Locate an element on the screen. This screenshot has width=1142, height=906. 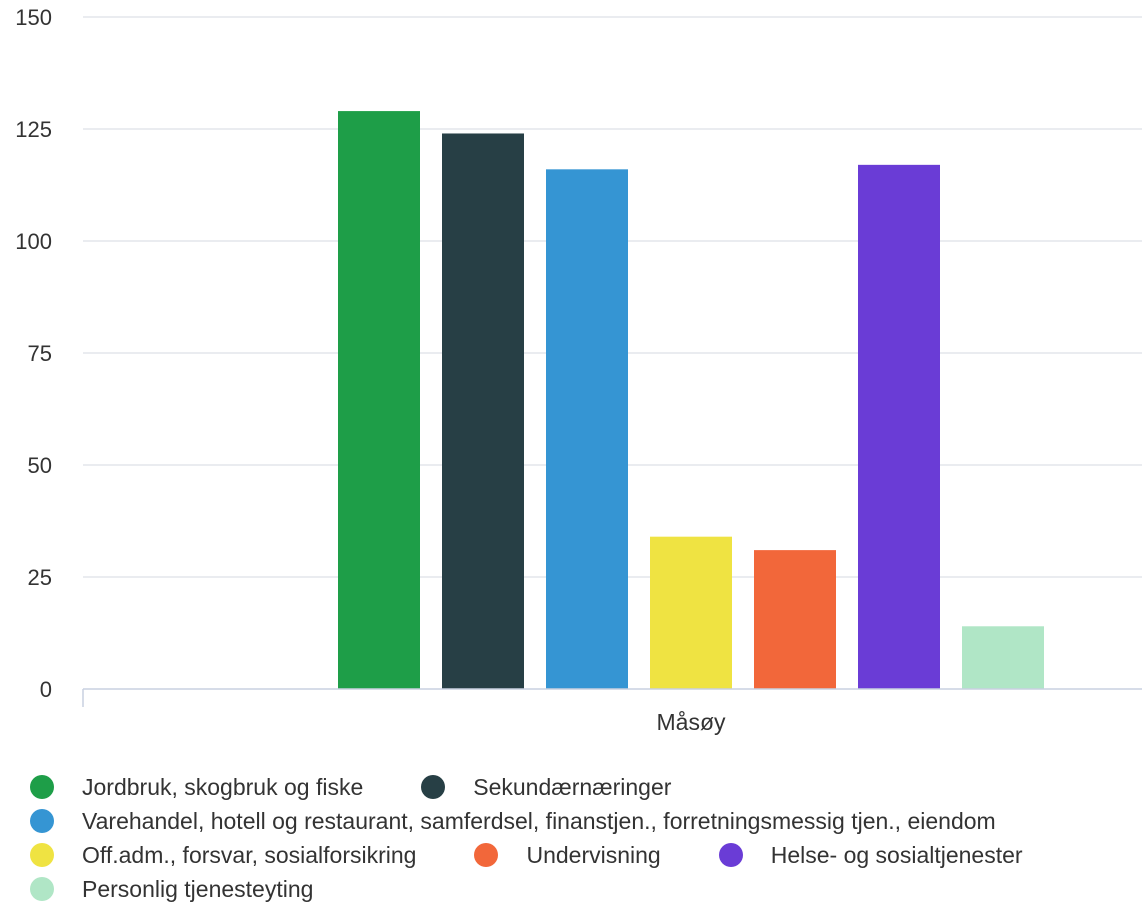
legend-label: Jordbruk, skogbruk og fiske is located at coordinates (223, 786).